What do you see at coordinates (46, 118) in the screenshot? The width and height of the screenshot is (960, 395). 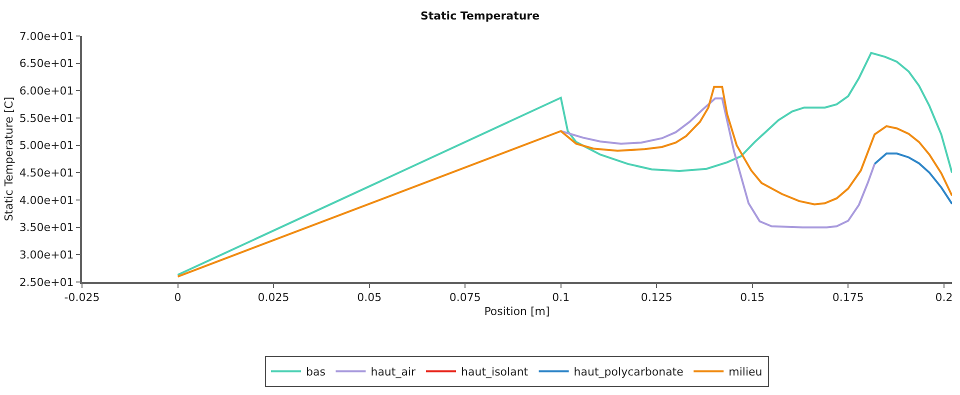 I see `y-tick-label: 5.50e+01` at bounding box center [46, 118].